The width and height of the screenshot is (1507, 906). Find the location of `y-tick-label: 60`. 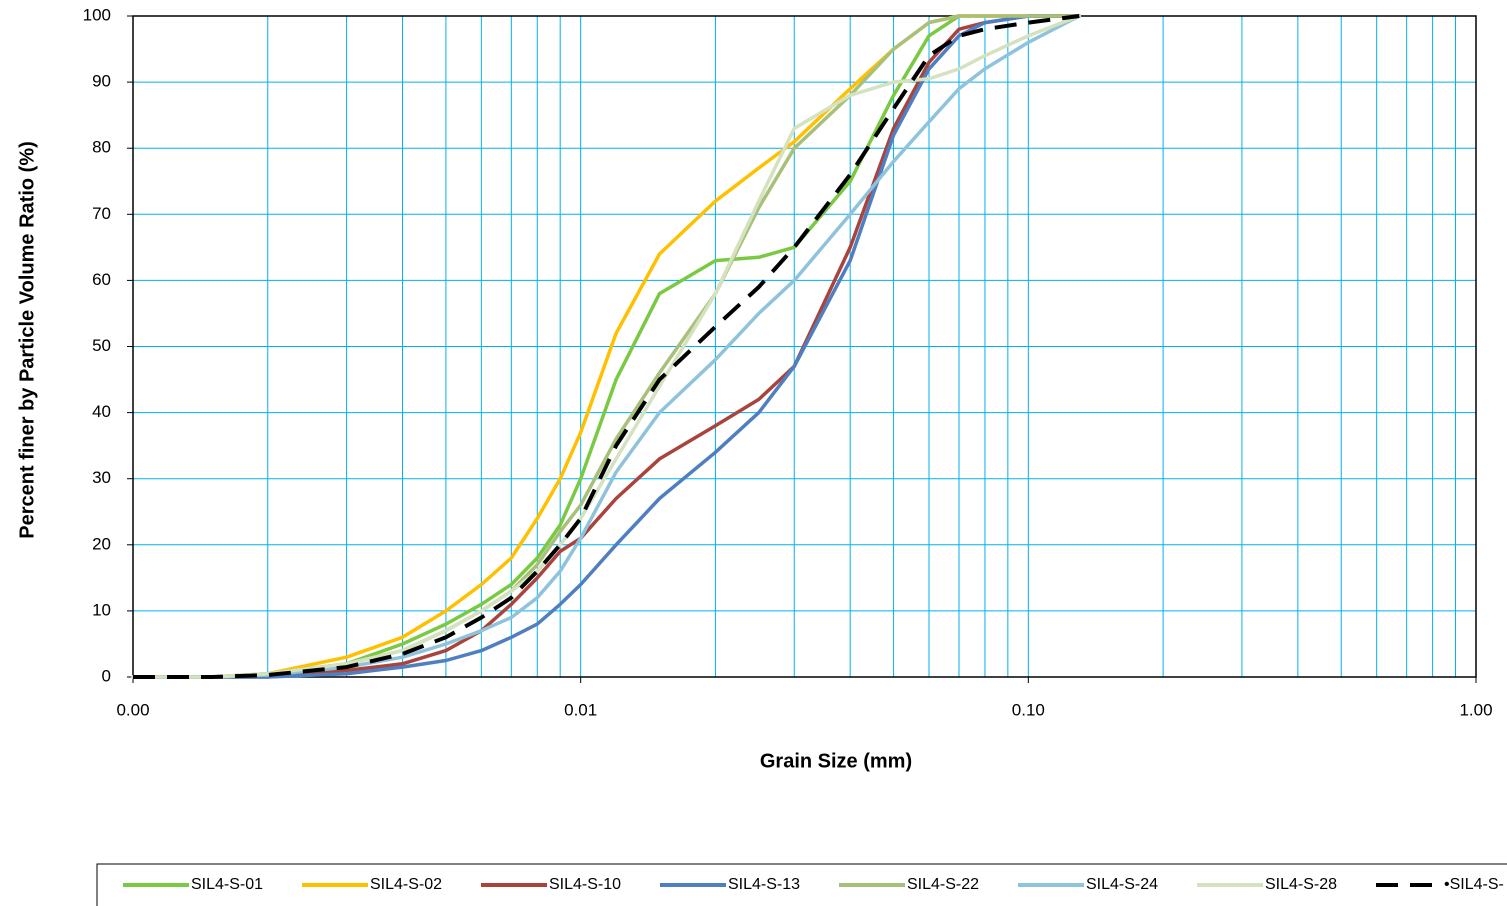

y-tick-label: 60 is located at coordinates (101, 279).